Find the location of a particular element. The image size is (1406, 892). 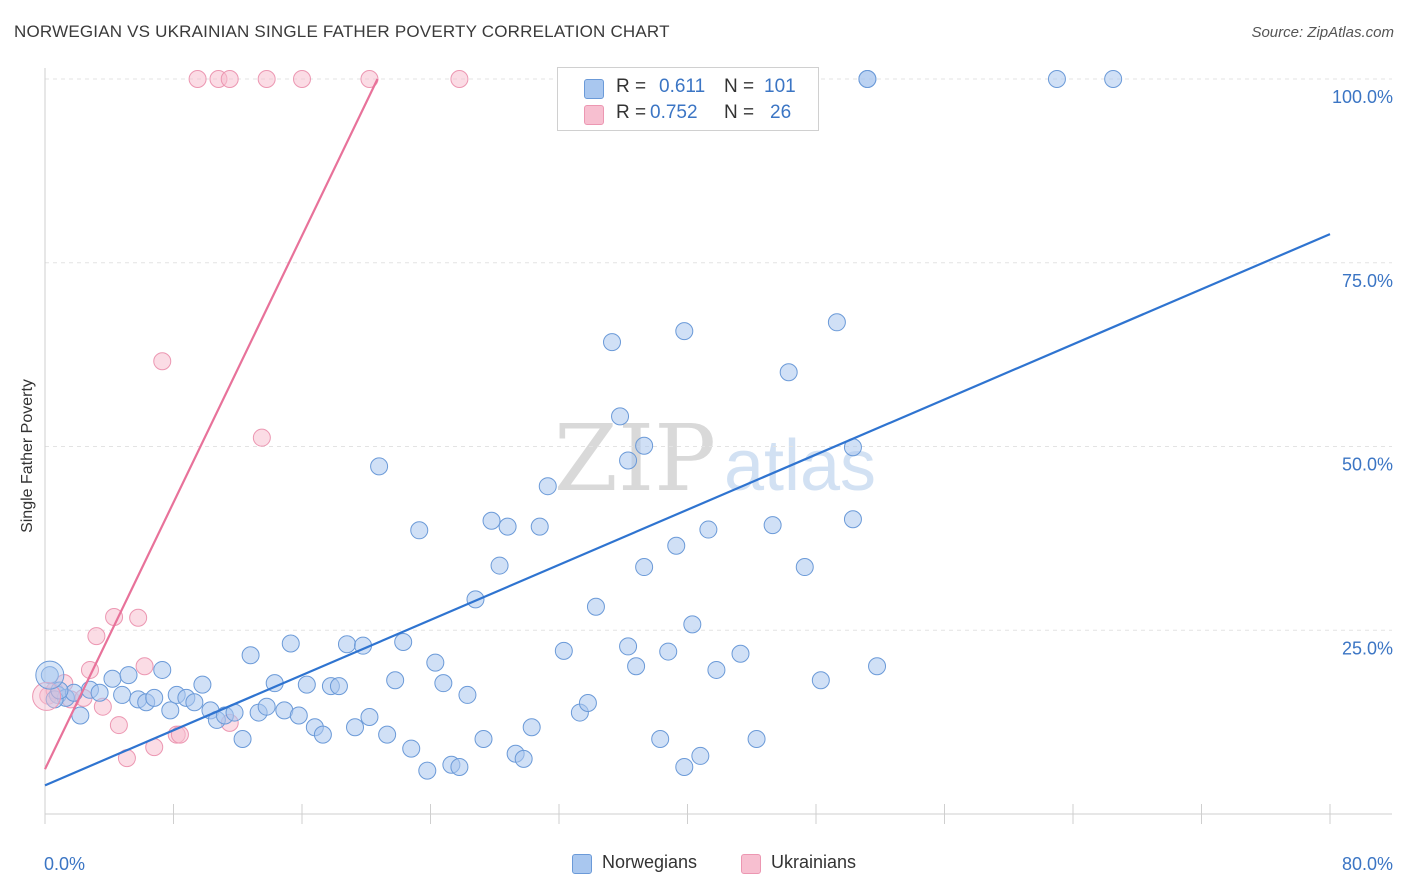

legend-n-value: 101 is located at coordinates (780, 86).